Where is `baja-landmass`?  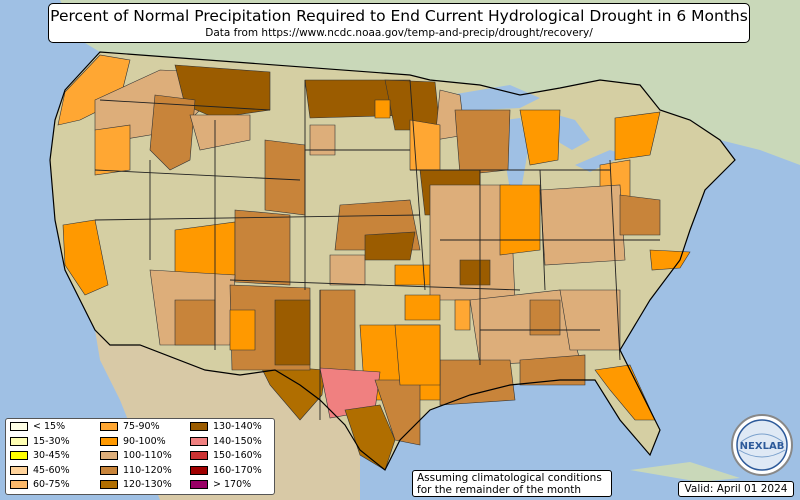 baja-landmass is located at coordinates (122, 385).